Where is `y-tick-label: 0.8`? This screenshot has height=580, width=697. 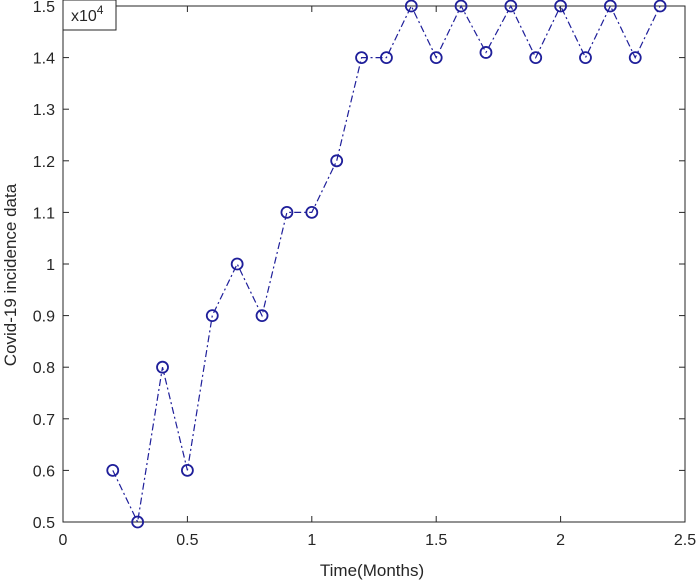 y-tick-label: 0.8 is located at coordinates (44, 368).